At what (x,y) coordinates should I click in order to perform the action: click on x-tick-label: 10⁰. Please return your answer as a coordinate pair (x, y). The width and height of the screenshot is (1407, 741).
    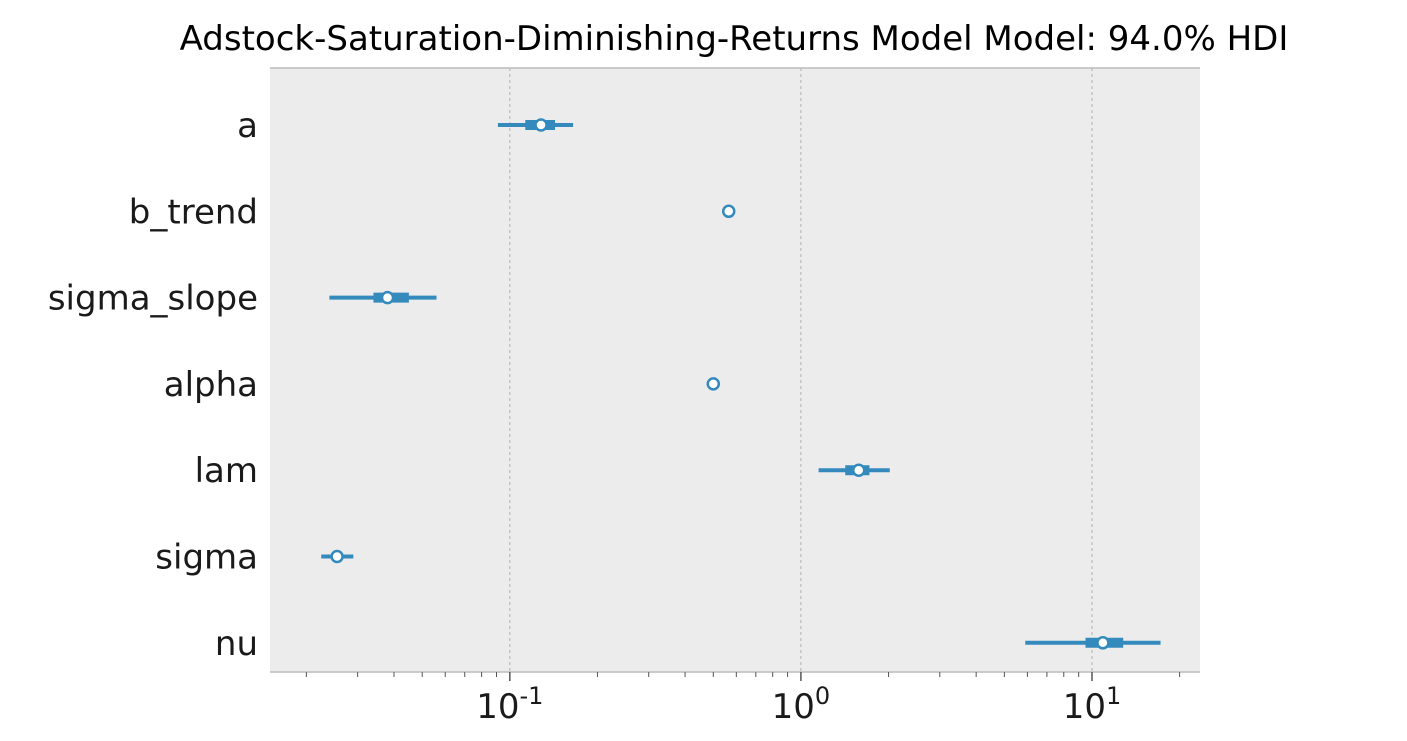
    Looking at the image, I should click on (801, 704).